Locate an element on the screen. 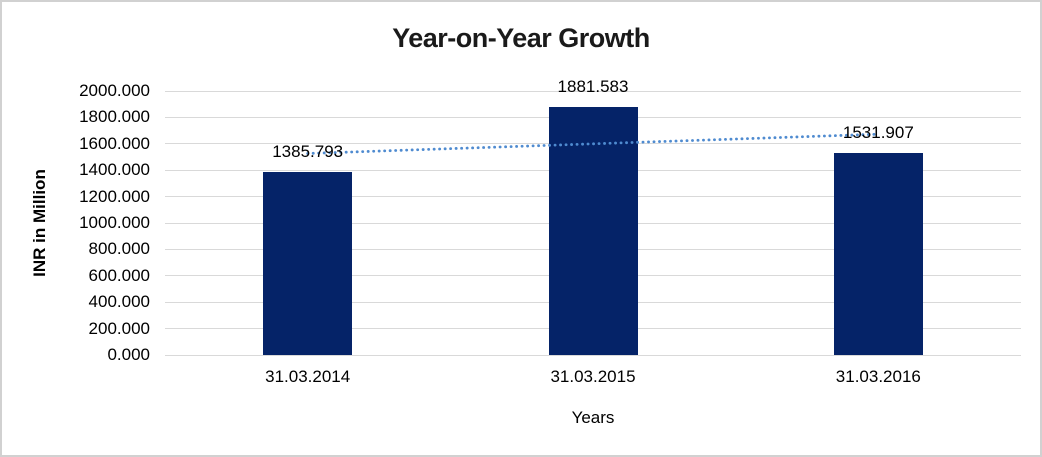 The height and width of the screenshot is (457, 1042). bar-31.03.2014 is located at coordinates (308, 263).